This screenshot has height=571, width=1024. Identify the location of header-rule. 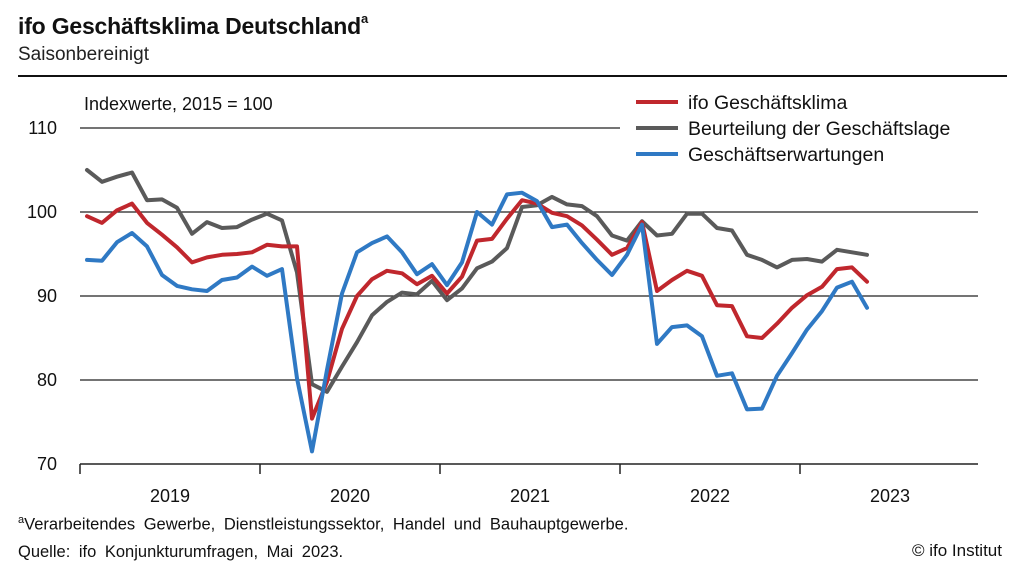
(512, 76).